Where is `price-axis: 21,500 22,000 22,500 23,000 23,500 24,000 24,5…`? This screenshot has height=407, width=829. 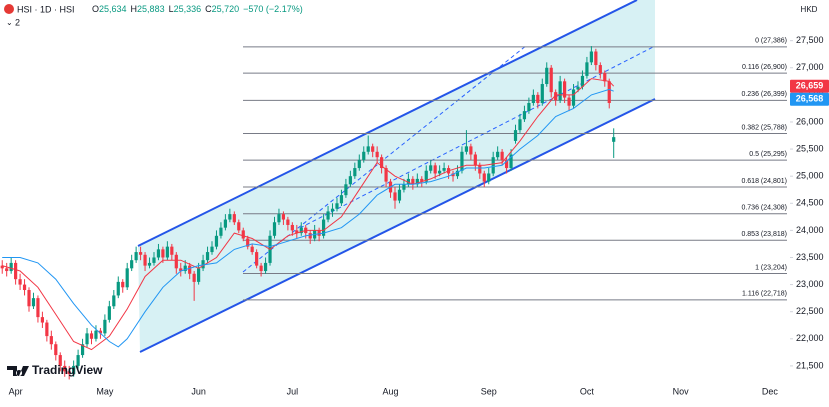 price-axis: 21,500 22,000 22,500 23,000 23,500 24,000 24,5… is located at coordinates (809, 202).